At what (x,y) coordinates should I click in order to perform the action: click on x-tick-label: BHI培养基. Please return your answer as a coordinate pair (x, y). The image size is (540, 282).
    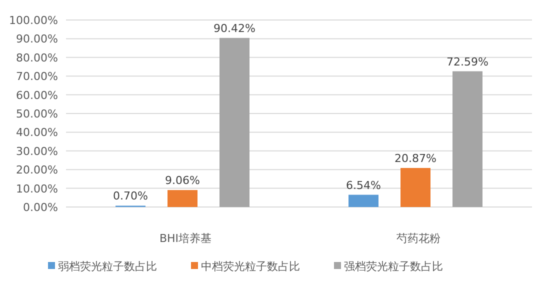
    Looking at the image, I should click on (185, 238).